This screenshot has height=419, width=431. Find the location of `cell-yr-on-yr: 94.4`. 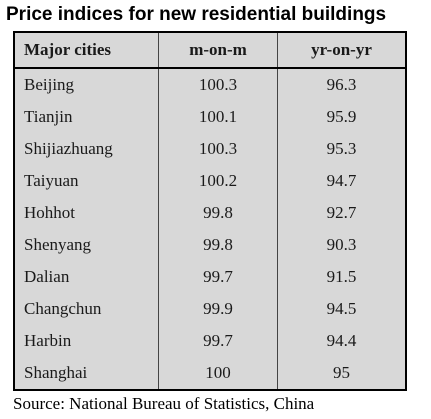

cell-yr-on-yr: 94.4 is located at coordinates (341, 340).